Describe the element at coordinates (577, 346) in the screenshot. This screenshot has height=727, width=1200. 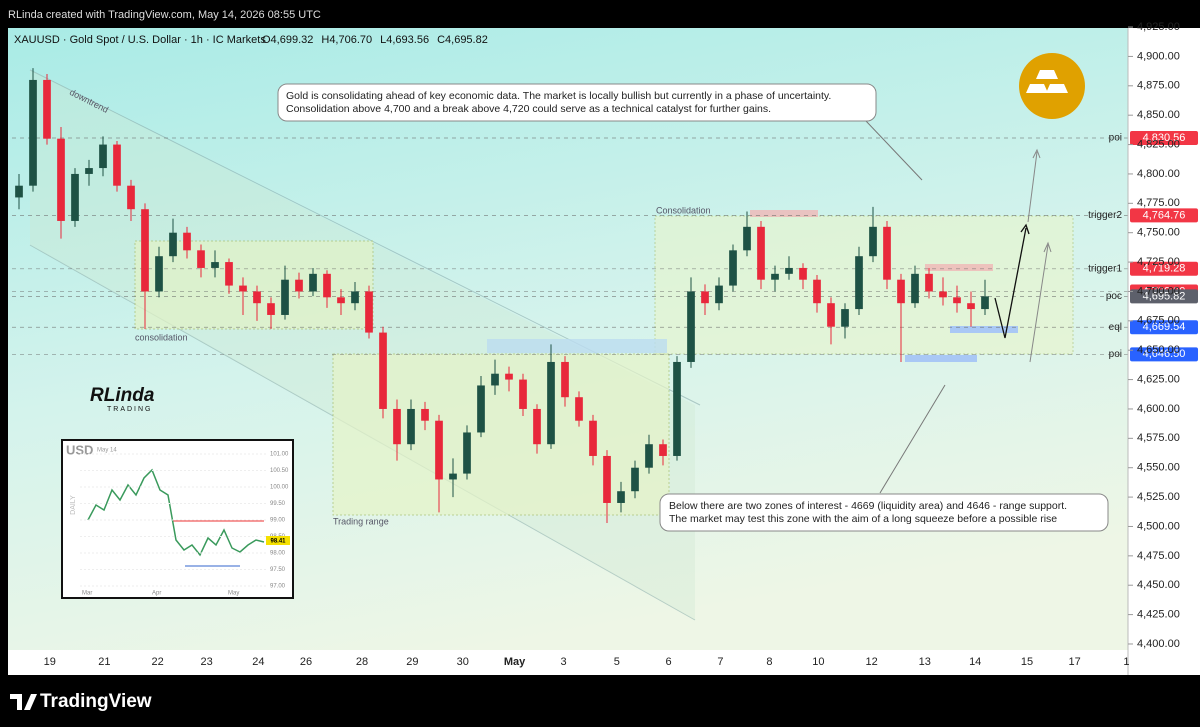
I see `support-zone` at that location.